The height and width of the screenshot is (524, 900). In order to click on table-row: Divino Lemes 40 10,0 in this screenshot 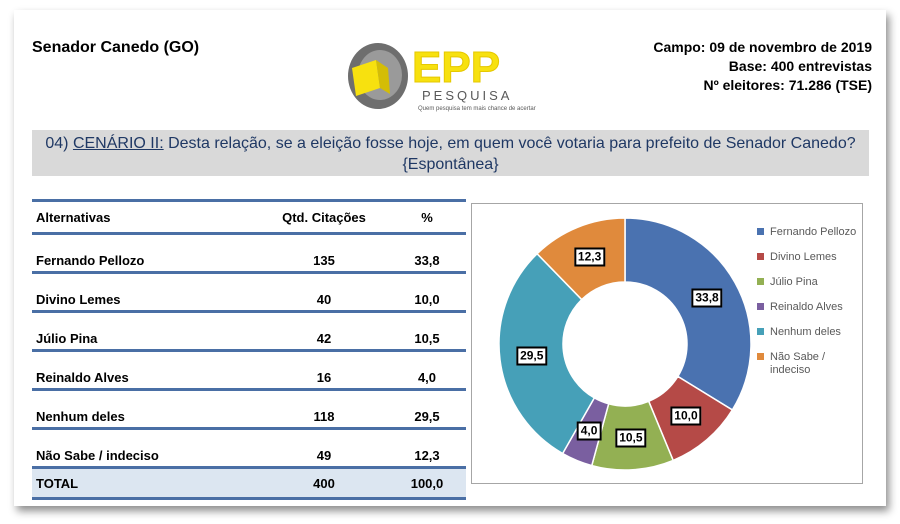, I will do `click(249, 292)`.